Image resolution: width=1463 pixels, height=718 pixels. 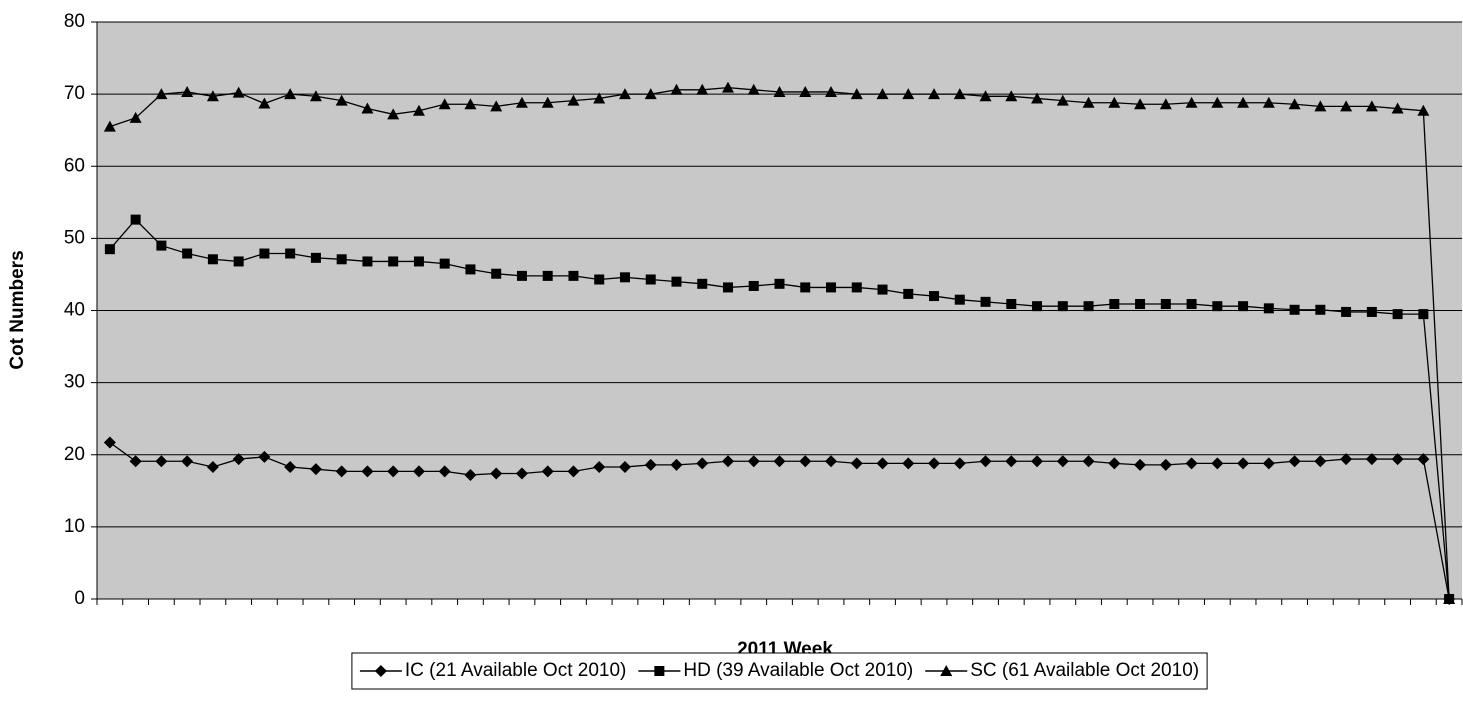 I want to click on y-tick-label: 10, so click(x=74, y=526).